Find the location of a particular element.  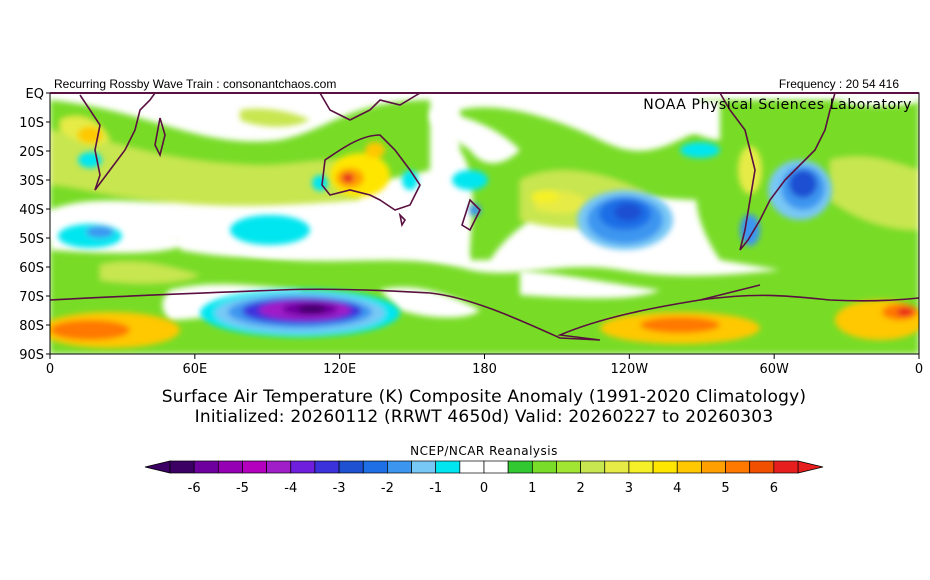

lon-label: 120W is located at coordinates (629, 369).